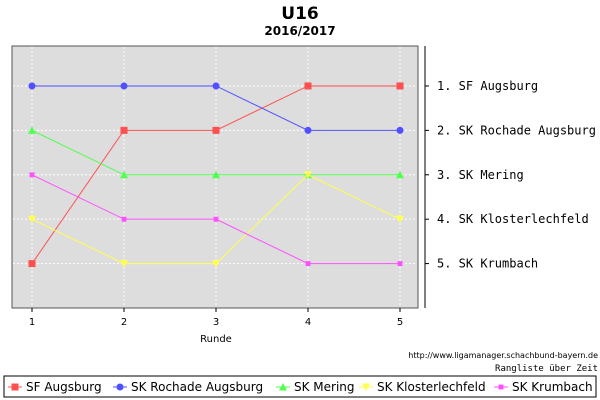 This screenshot has width=600, height=400. Describe the element at coordinates (299, 31) in the screenshot. I see `chart-subtitle: 2016/2017` at that location.